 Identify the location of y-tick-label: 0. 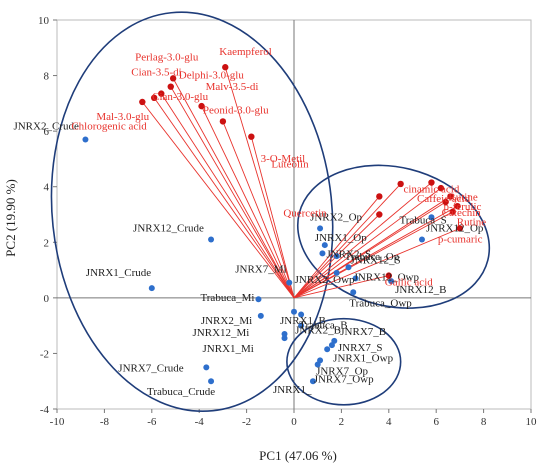
(47, 299).